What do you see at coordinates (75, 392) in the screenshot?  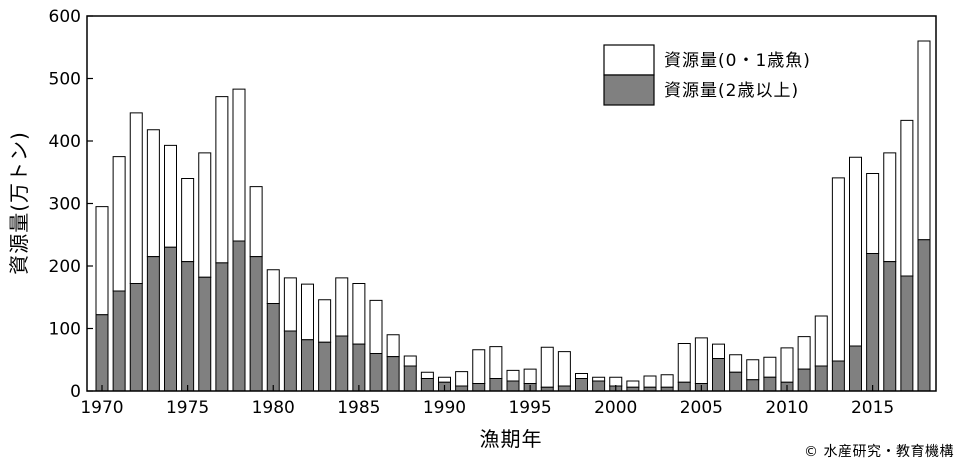 I see `y-tick-label: 0` at bounding box center [75, 392].